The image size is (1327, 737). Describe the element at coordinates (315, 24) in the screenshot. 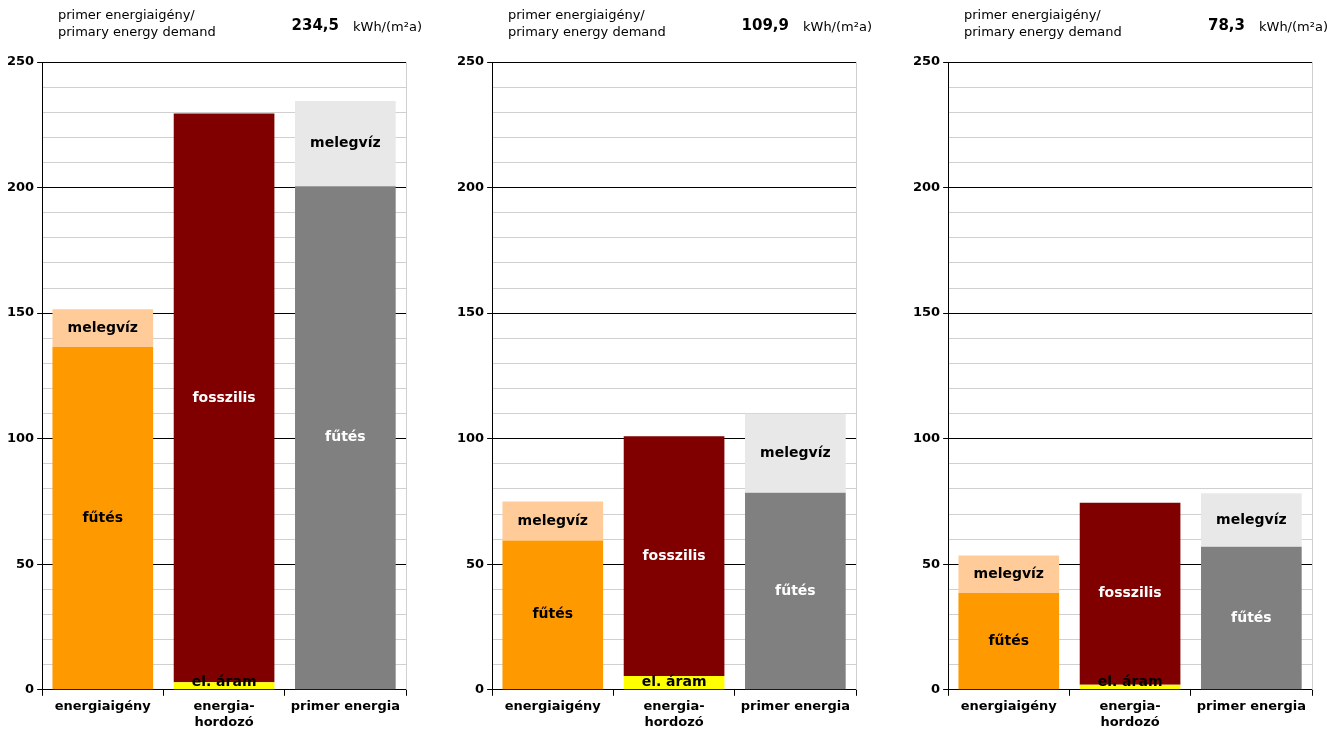

I see `text: 234,5` at that location.